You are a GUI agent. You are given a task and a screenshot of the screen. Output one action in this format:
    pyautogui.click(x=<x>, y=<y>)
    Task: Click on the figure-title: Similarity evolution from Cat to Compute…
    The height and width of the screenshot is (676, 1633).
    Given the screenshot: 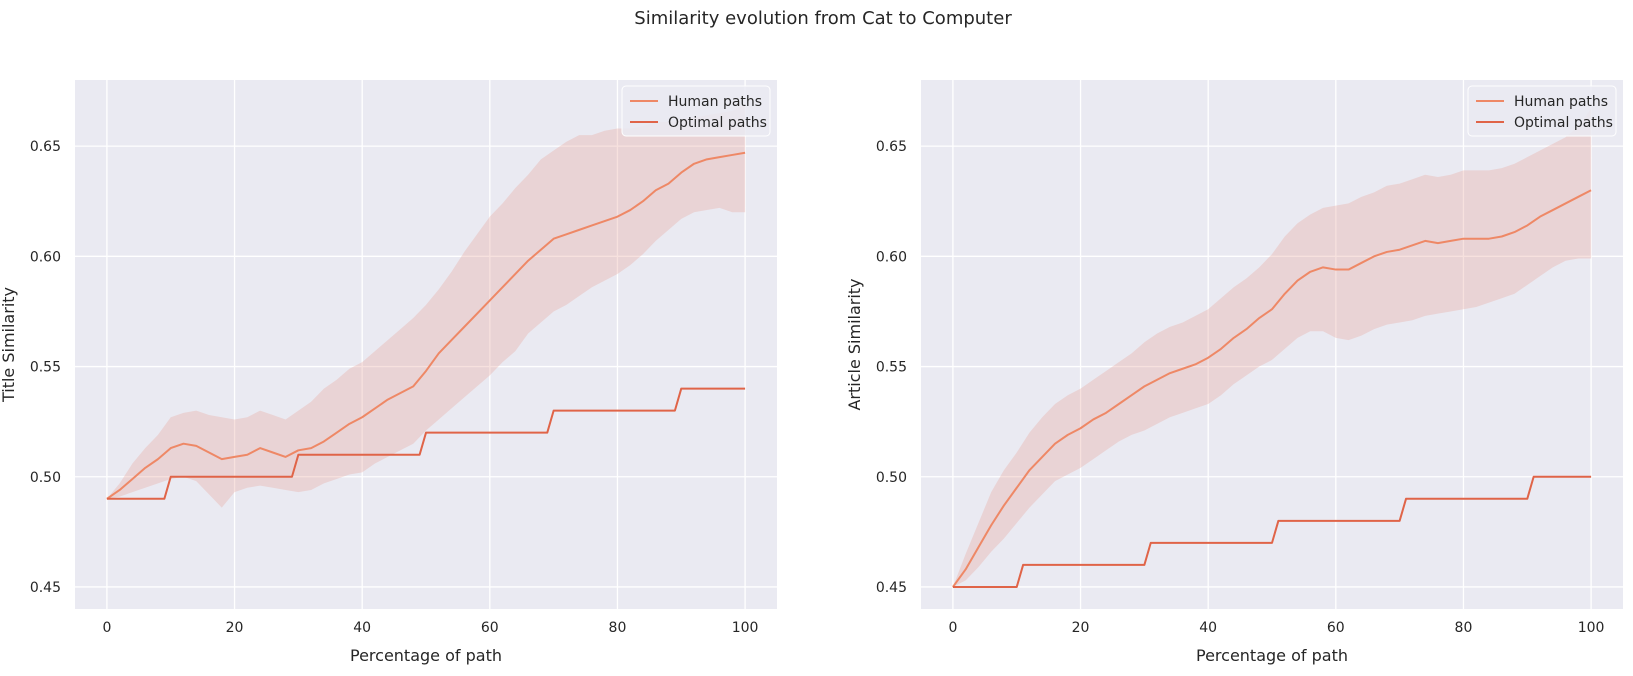 What is the action you would take?
    pyautogui.click(x=823, y=18)
    